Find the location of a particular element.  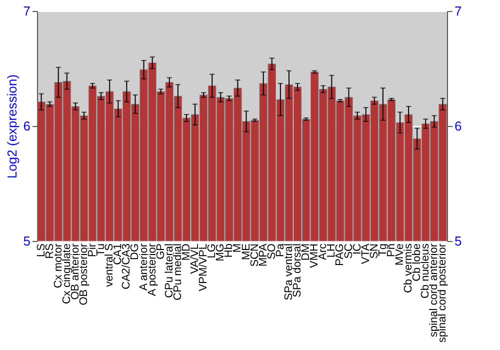

y-tick-label: 5 is located at coordinates (26, 241).